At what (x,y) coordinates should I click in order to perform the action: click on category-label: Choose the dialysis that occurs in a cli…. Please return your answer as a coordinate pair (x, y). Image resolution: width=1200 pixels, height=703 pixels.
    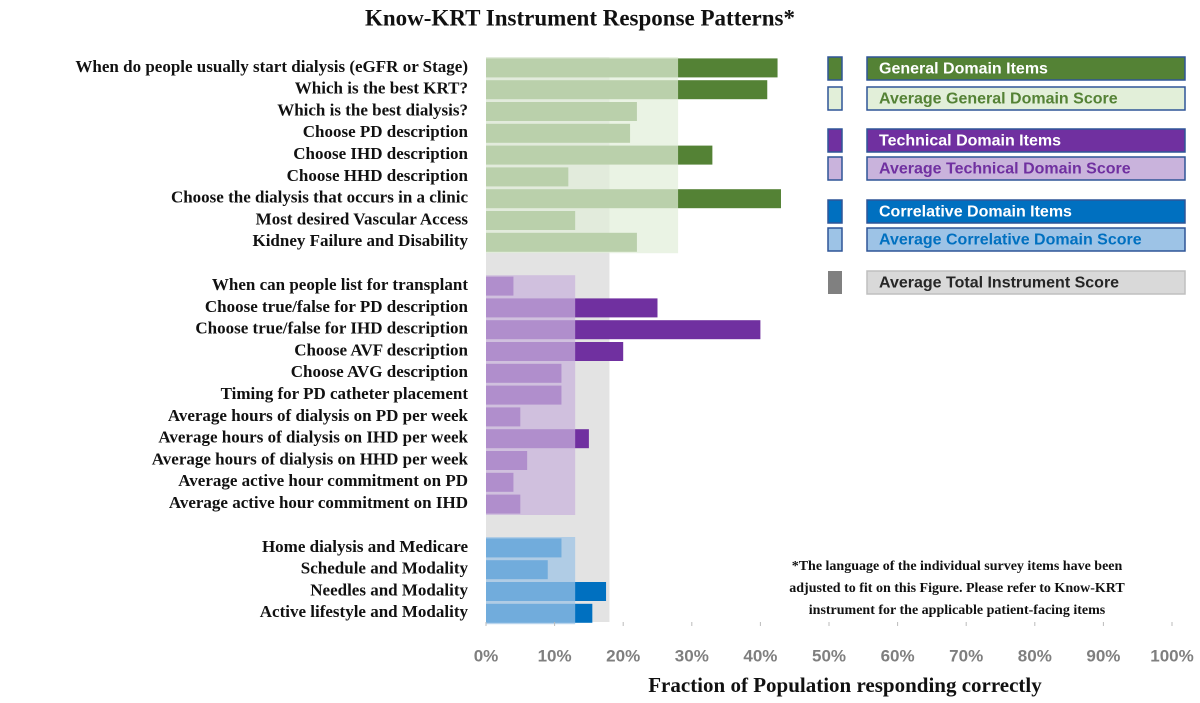
    Looking at the image, I should click on (319, 197).